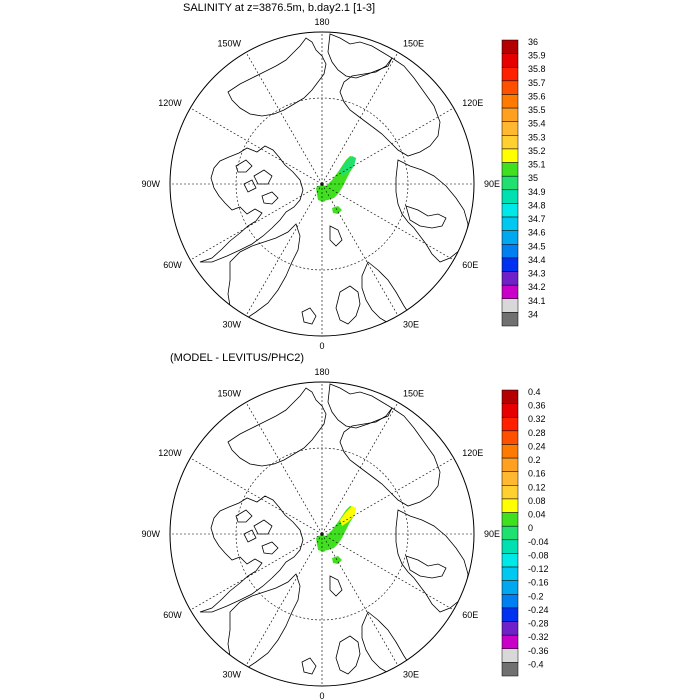 This screenshot has width=700, height=700. I want to click on colorbar-label: 34, so click(533, 314).